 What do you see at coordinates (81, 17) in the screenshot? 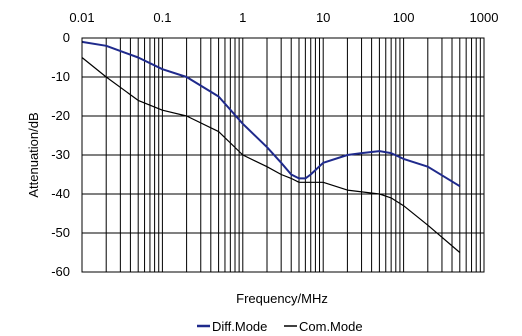
I see `x-tick-label: 0.01` at bounding box center [81, 17].